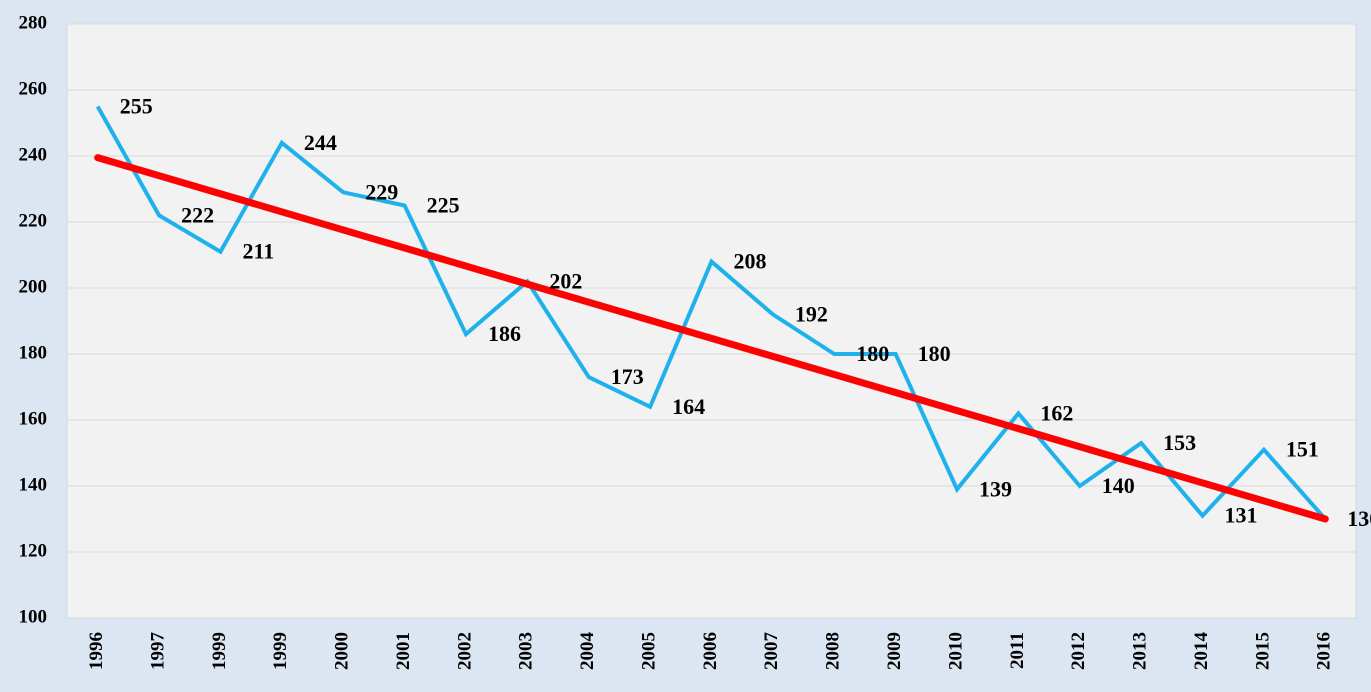 This screenshot has height=692, width=1371. Describe the element at coordinates (627, 376) in the screenshot. I see `data-label: 173` at that location.